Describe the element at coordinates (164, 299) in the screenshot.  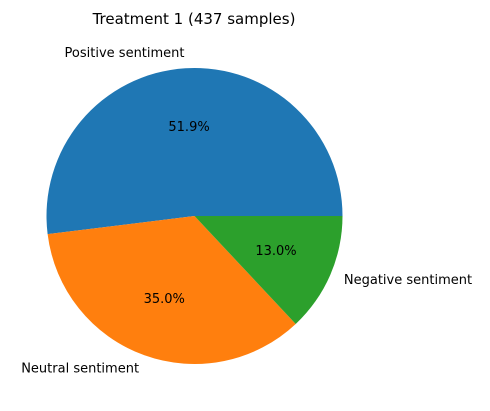
I see `pct-label-neutral: 35.0%` at that location.